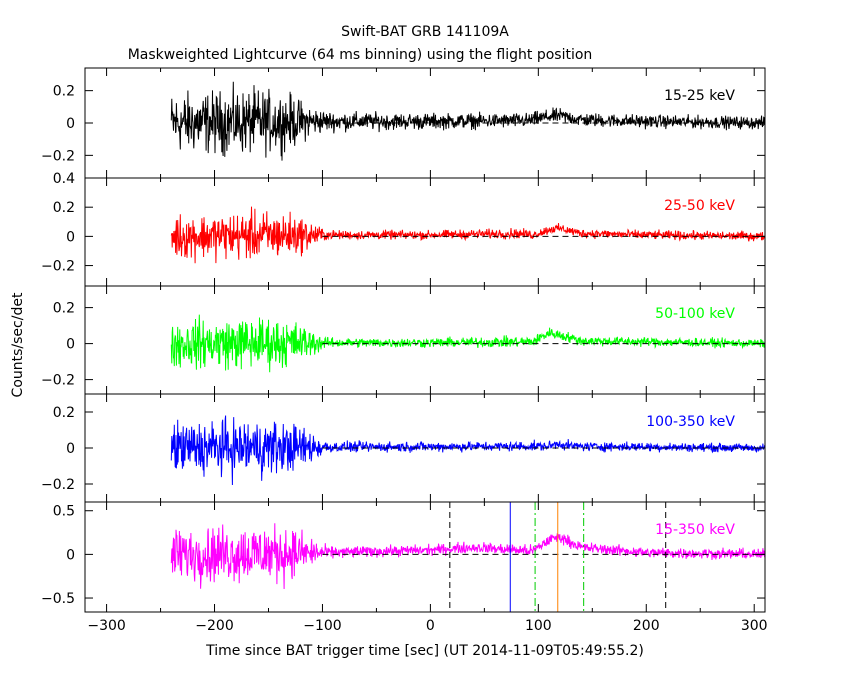 The width and height of the screenshot is (850, 680). What do you see at coordinates (690, 422) in the screenshot?
I see `band-label: 100-350 keV` at bounding box center [690, 422].